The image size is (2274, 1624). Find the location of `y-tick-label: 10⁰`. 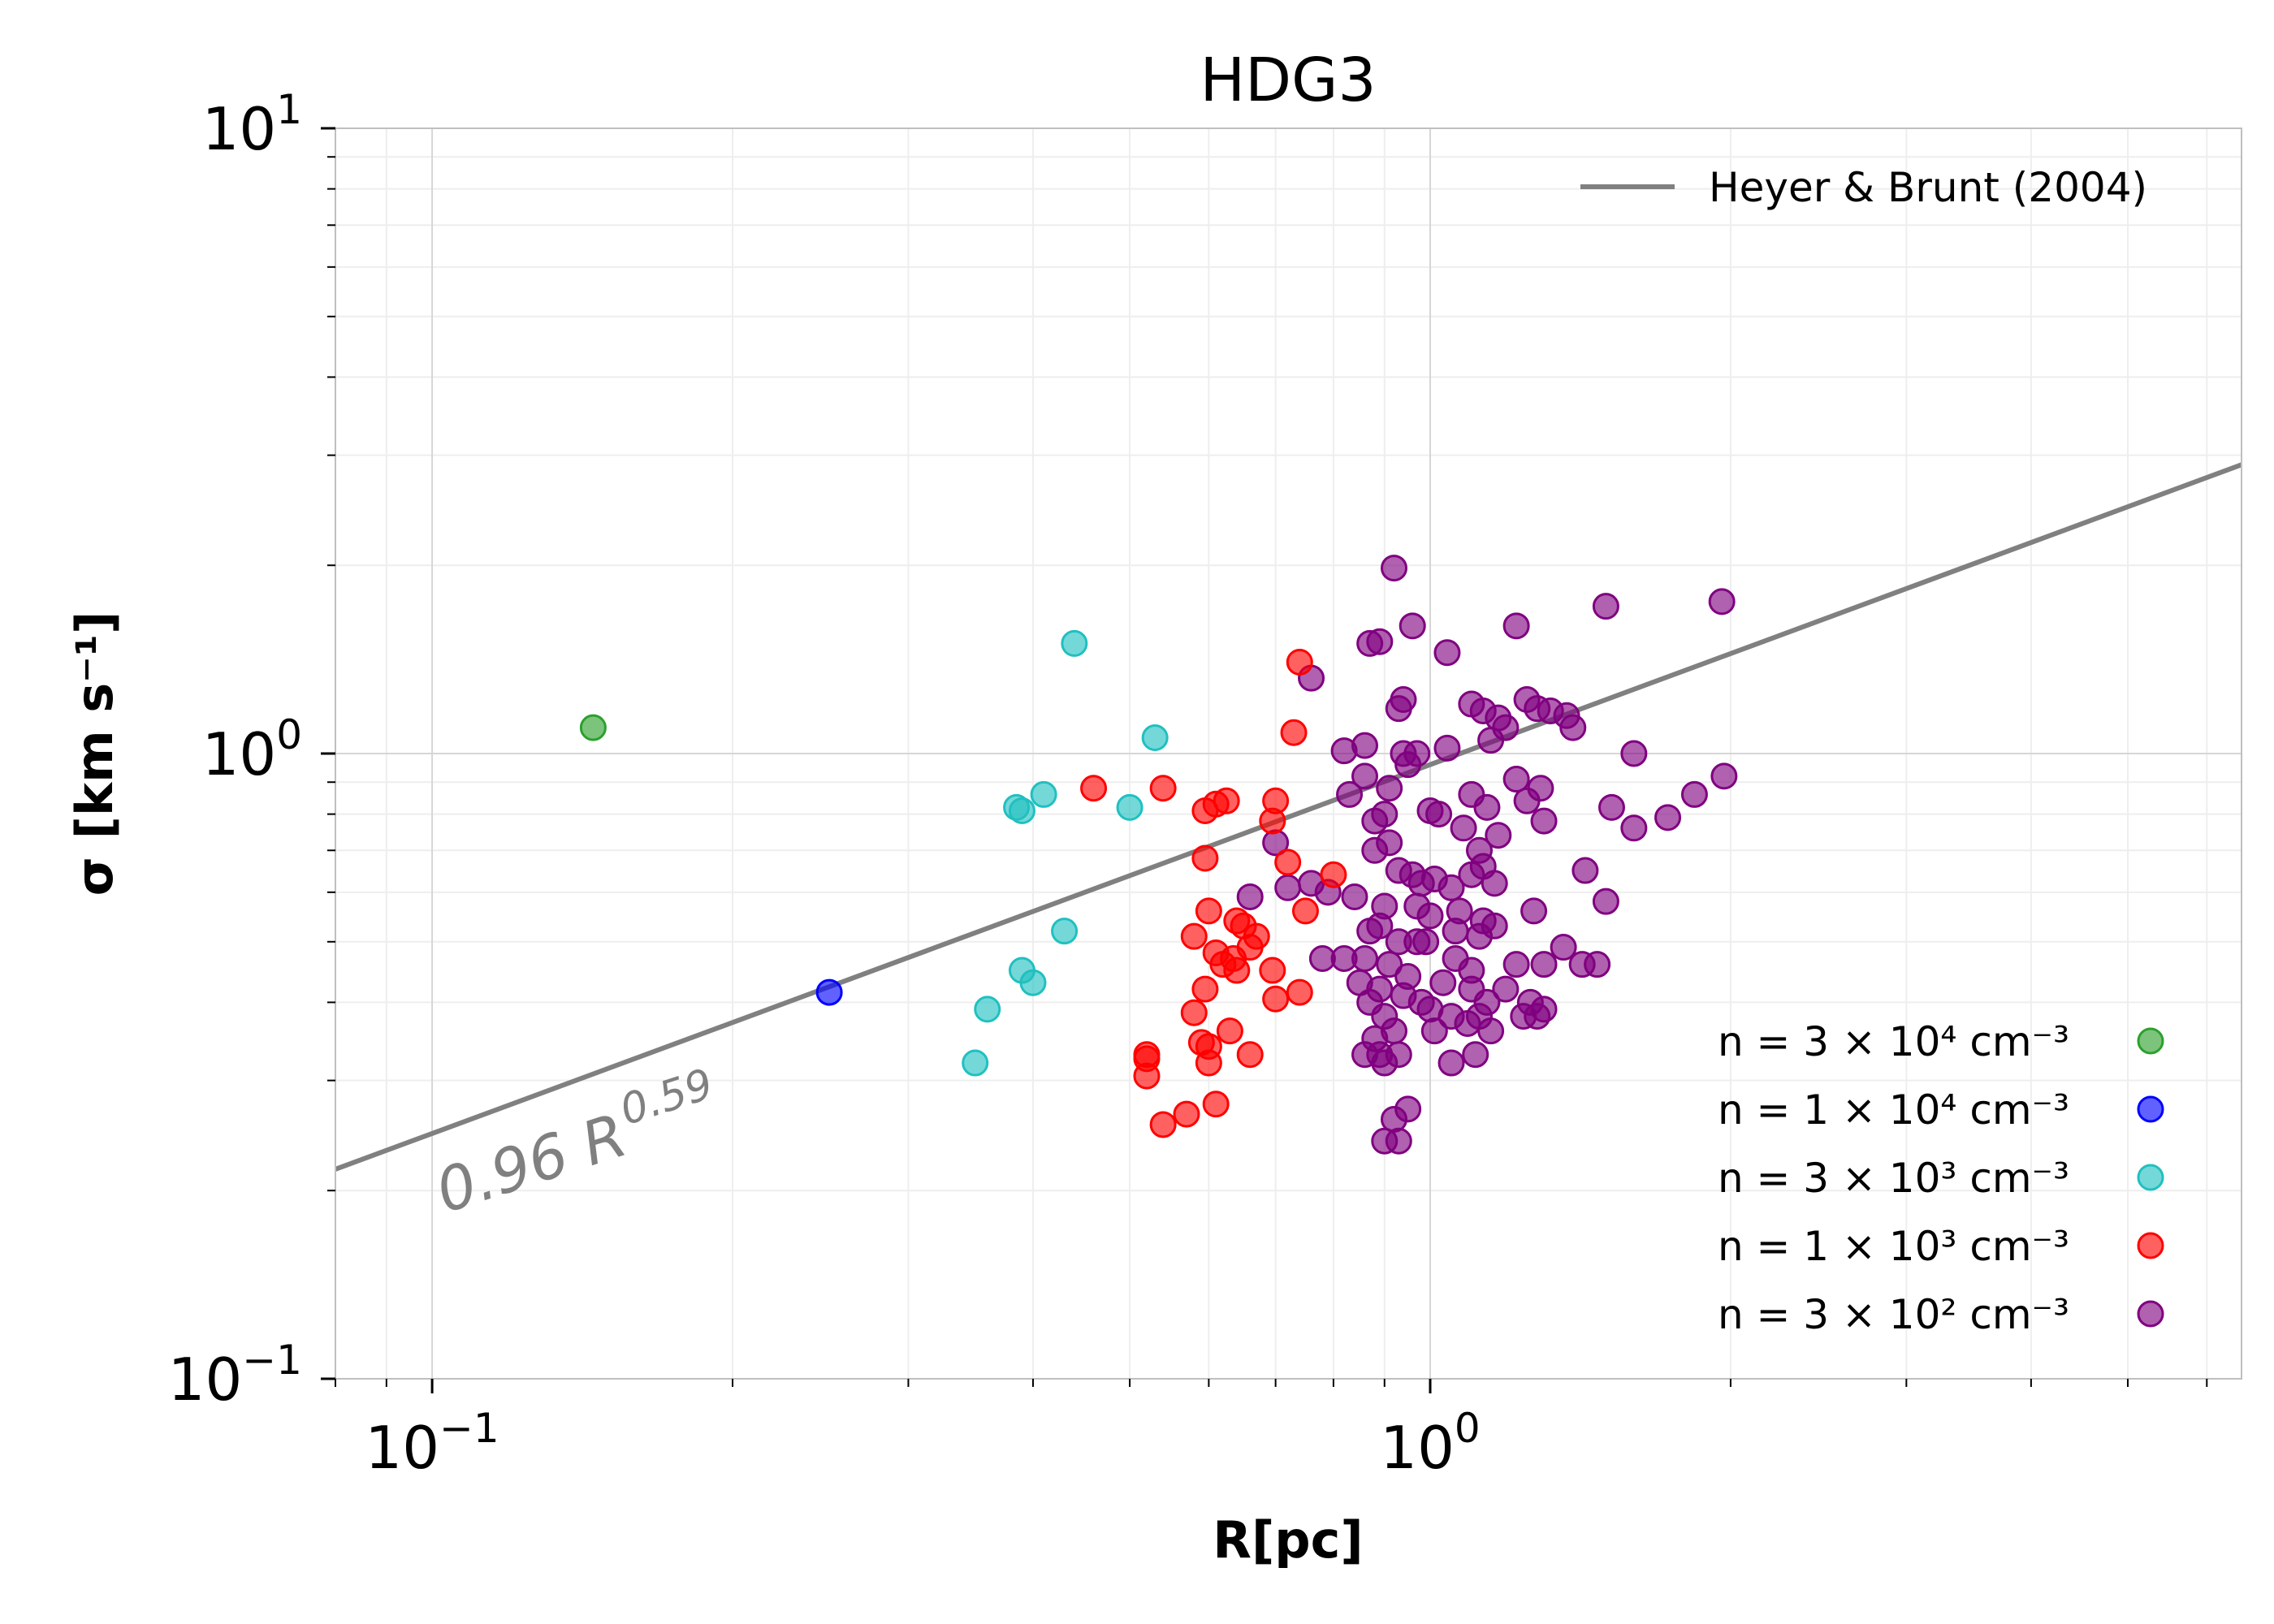

y-tick-label: 10⁰ is located at coordinates (252, 750).